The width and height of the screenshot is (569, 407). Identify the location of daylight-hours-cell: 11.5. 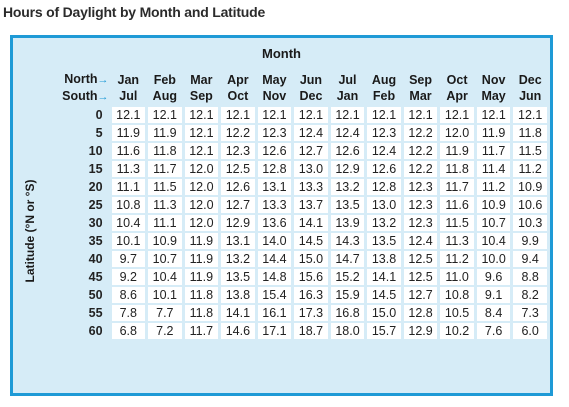
(530, 151).